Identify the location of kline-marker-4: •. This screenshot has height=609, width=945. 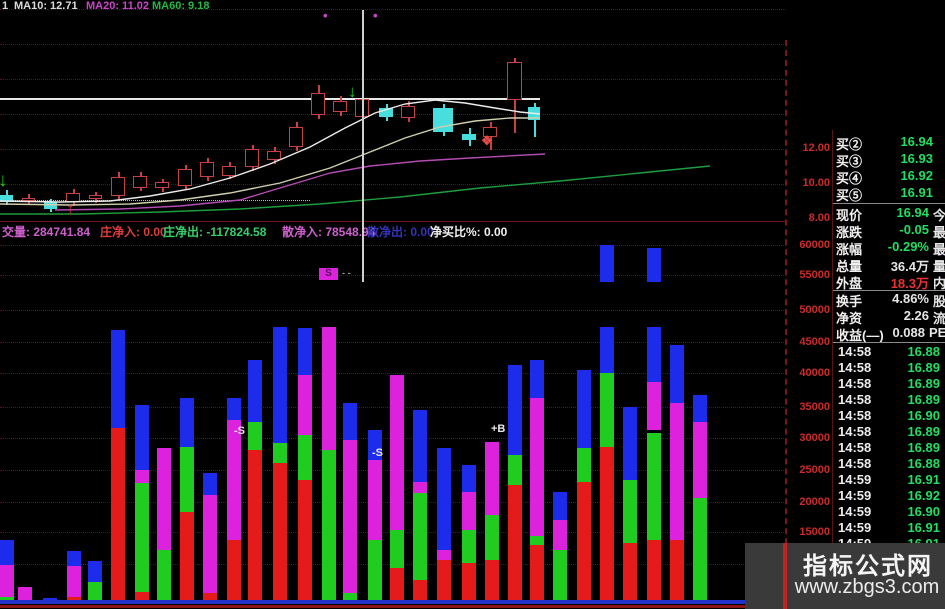
(325, 15).